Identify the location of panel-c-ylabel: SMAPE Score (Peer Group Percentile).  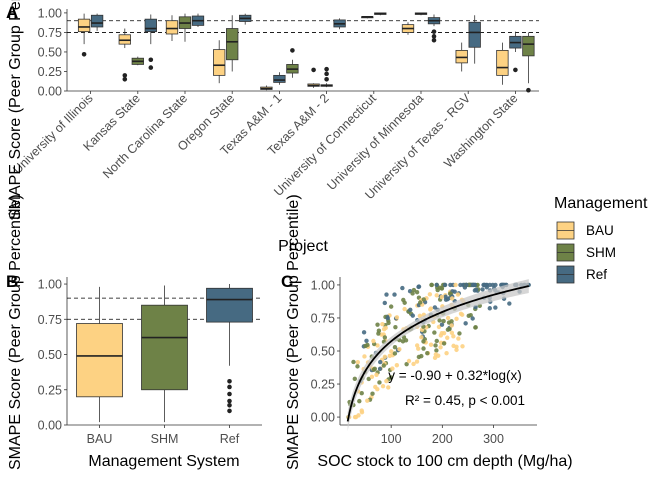
(293, 332).